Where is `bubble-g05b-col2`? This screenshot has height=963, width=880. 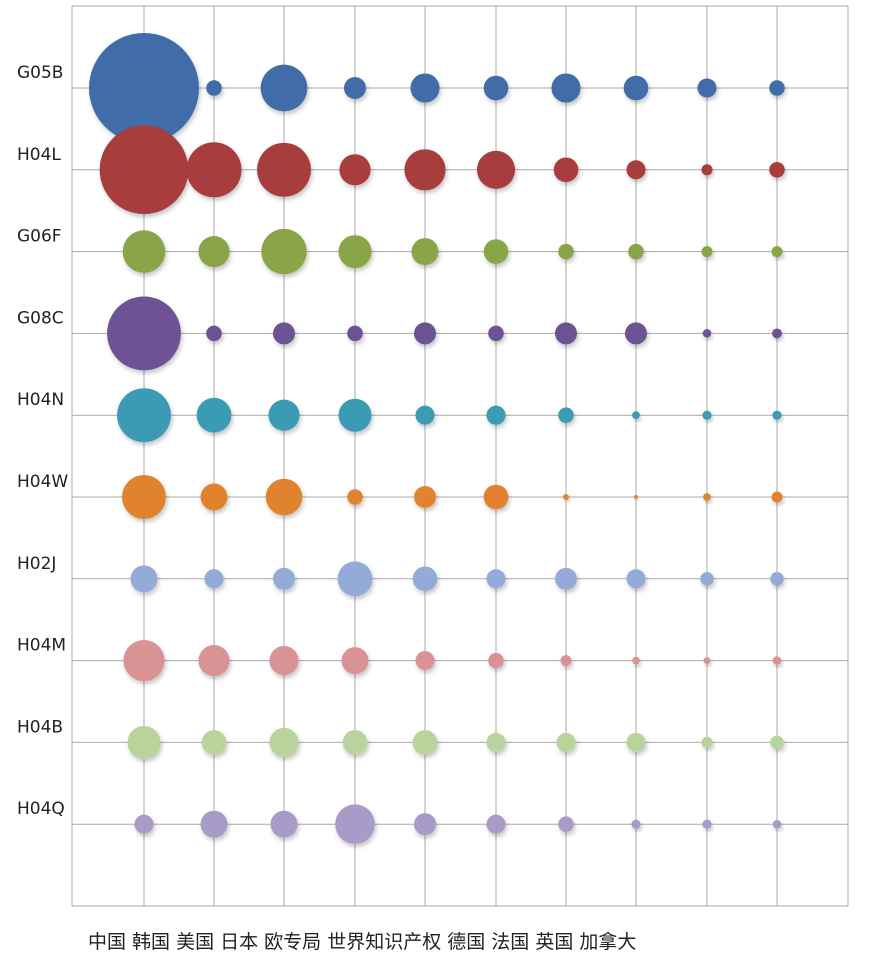
bubble-g05b-col2 is located at coordinates (214, 88).